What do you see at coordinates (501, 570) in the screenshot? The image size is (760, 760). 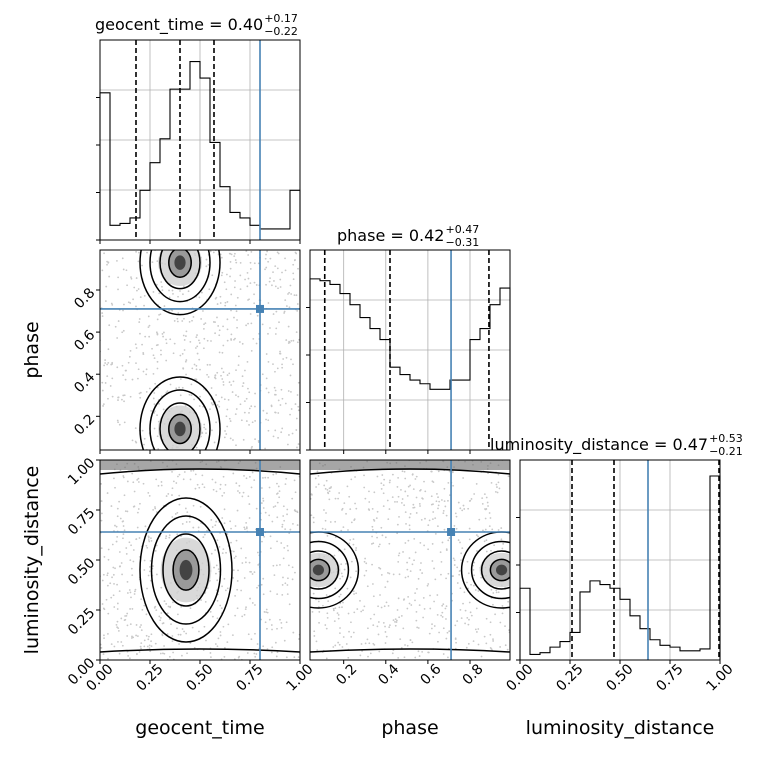 I see `density-shade` at bounding box center [501, 570].